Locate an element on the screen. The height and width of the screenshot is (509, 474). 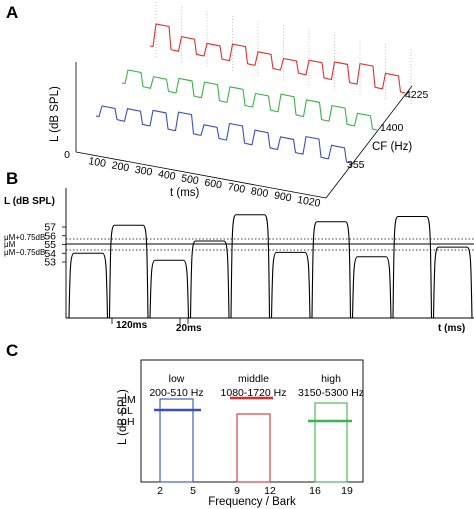
panel-c-x-tick: 2 is located at coordinates (160, 491).